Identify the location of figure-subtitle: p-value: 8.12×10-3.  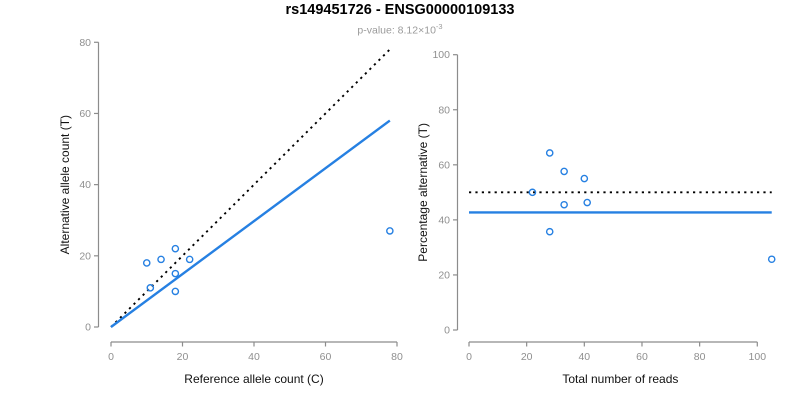
(400, 29).